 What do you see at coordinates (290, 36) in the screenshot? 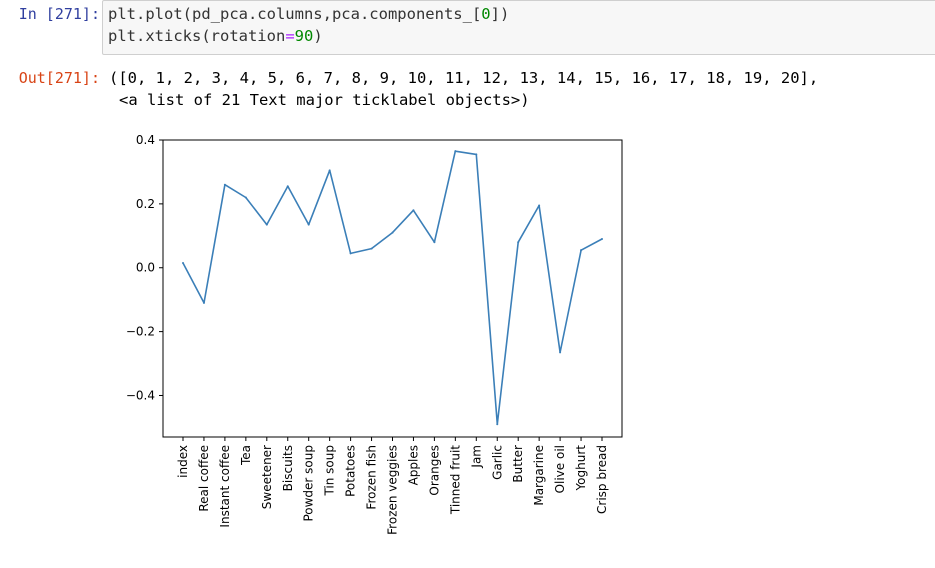
I see `code-operator-token: =` at bounding box center [290, 36].